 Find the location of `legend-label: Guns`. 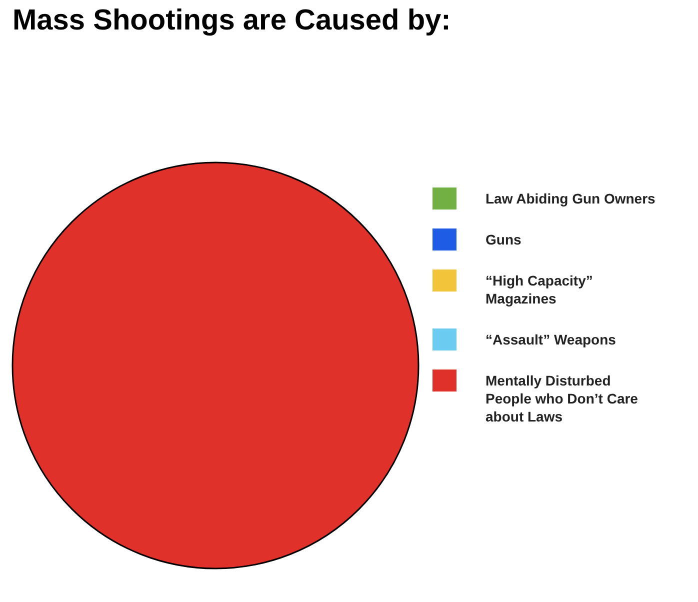

legend-label: Guns is located at coordinates (504, 240).